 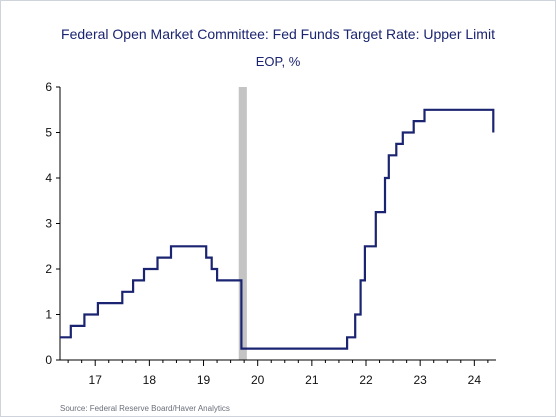 What do you see at coordinates (312, 380) in the screenshot?
I see `x-tick-label: 21` at bounding box center [312, 380].